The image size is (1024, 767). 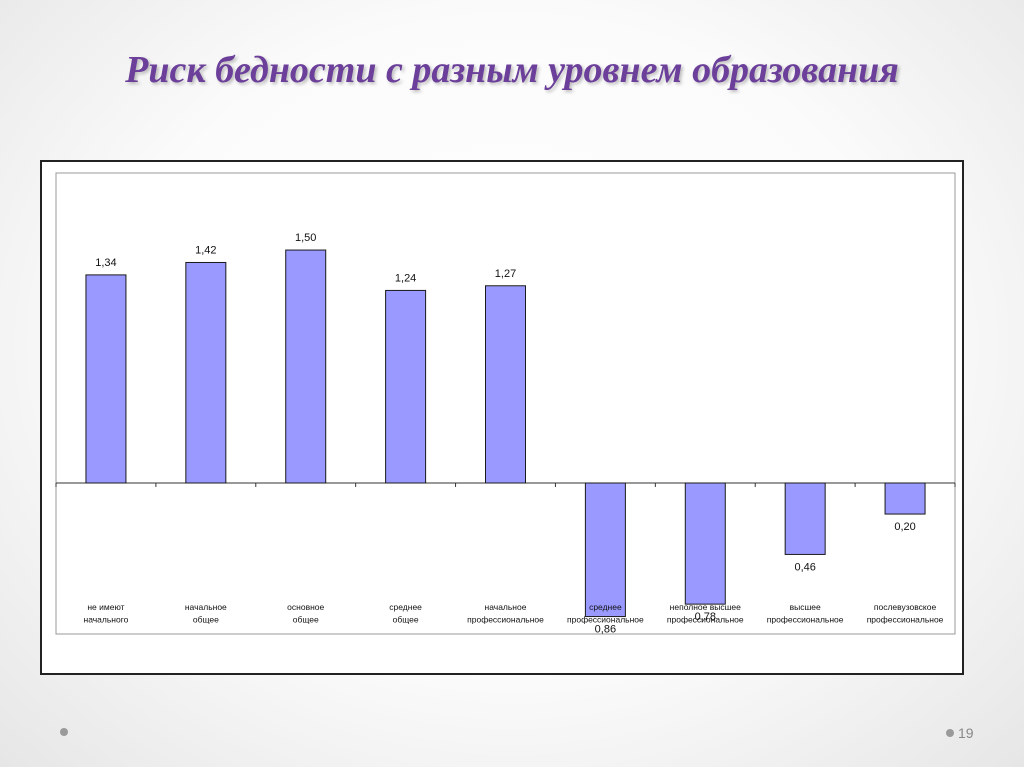 What do you see at coordinates (105, 607) in the screenshot?
I see `category-label: не имеют` at bounding box center [105, 607].